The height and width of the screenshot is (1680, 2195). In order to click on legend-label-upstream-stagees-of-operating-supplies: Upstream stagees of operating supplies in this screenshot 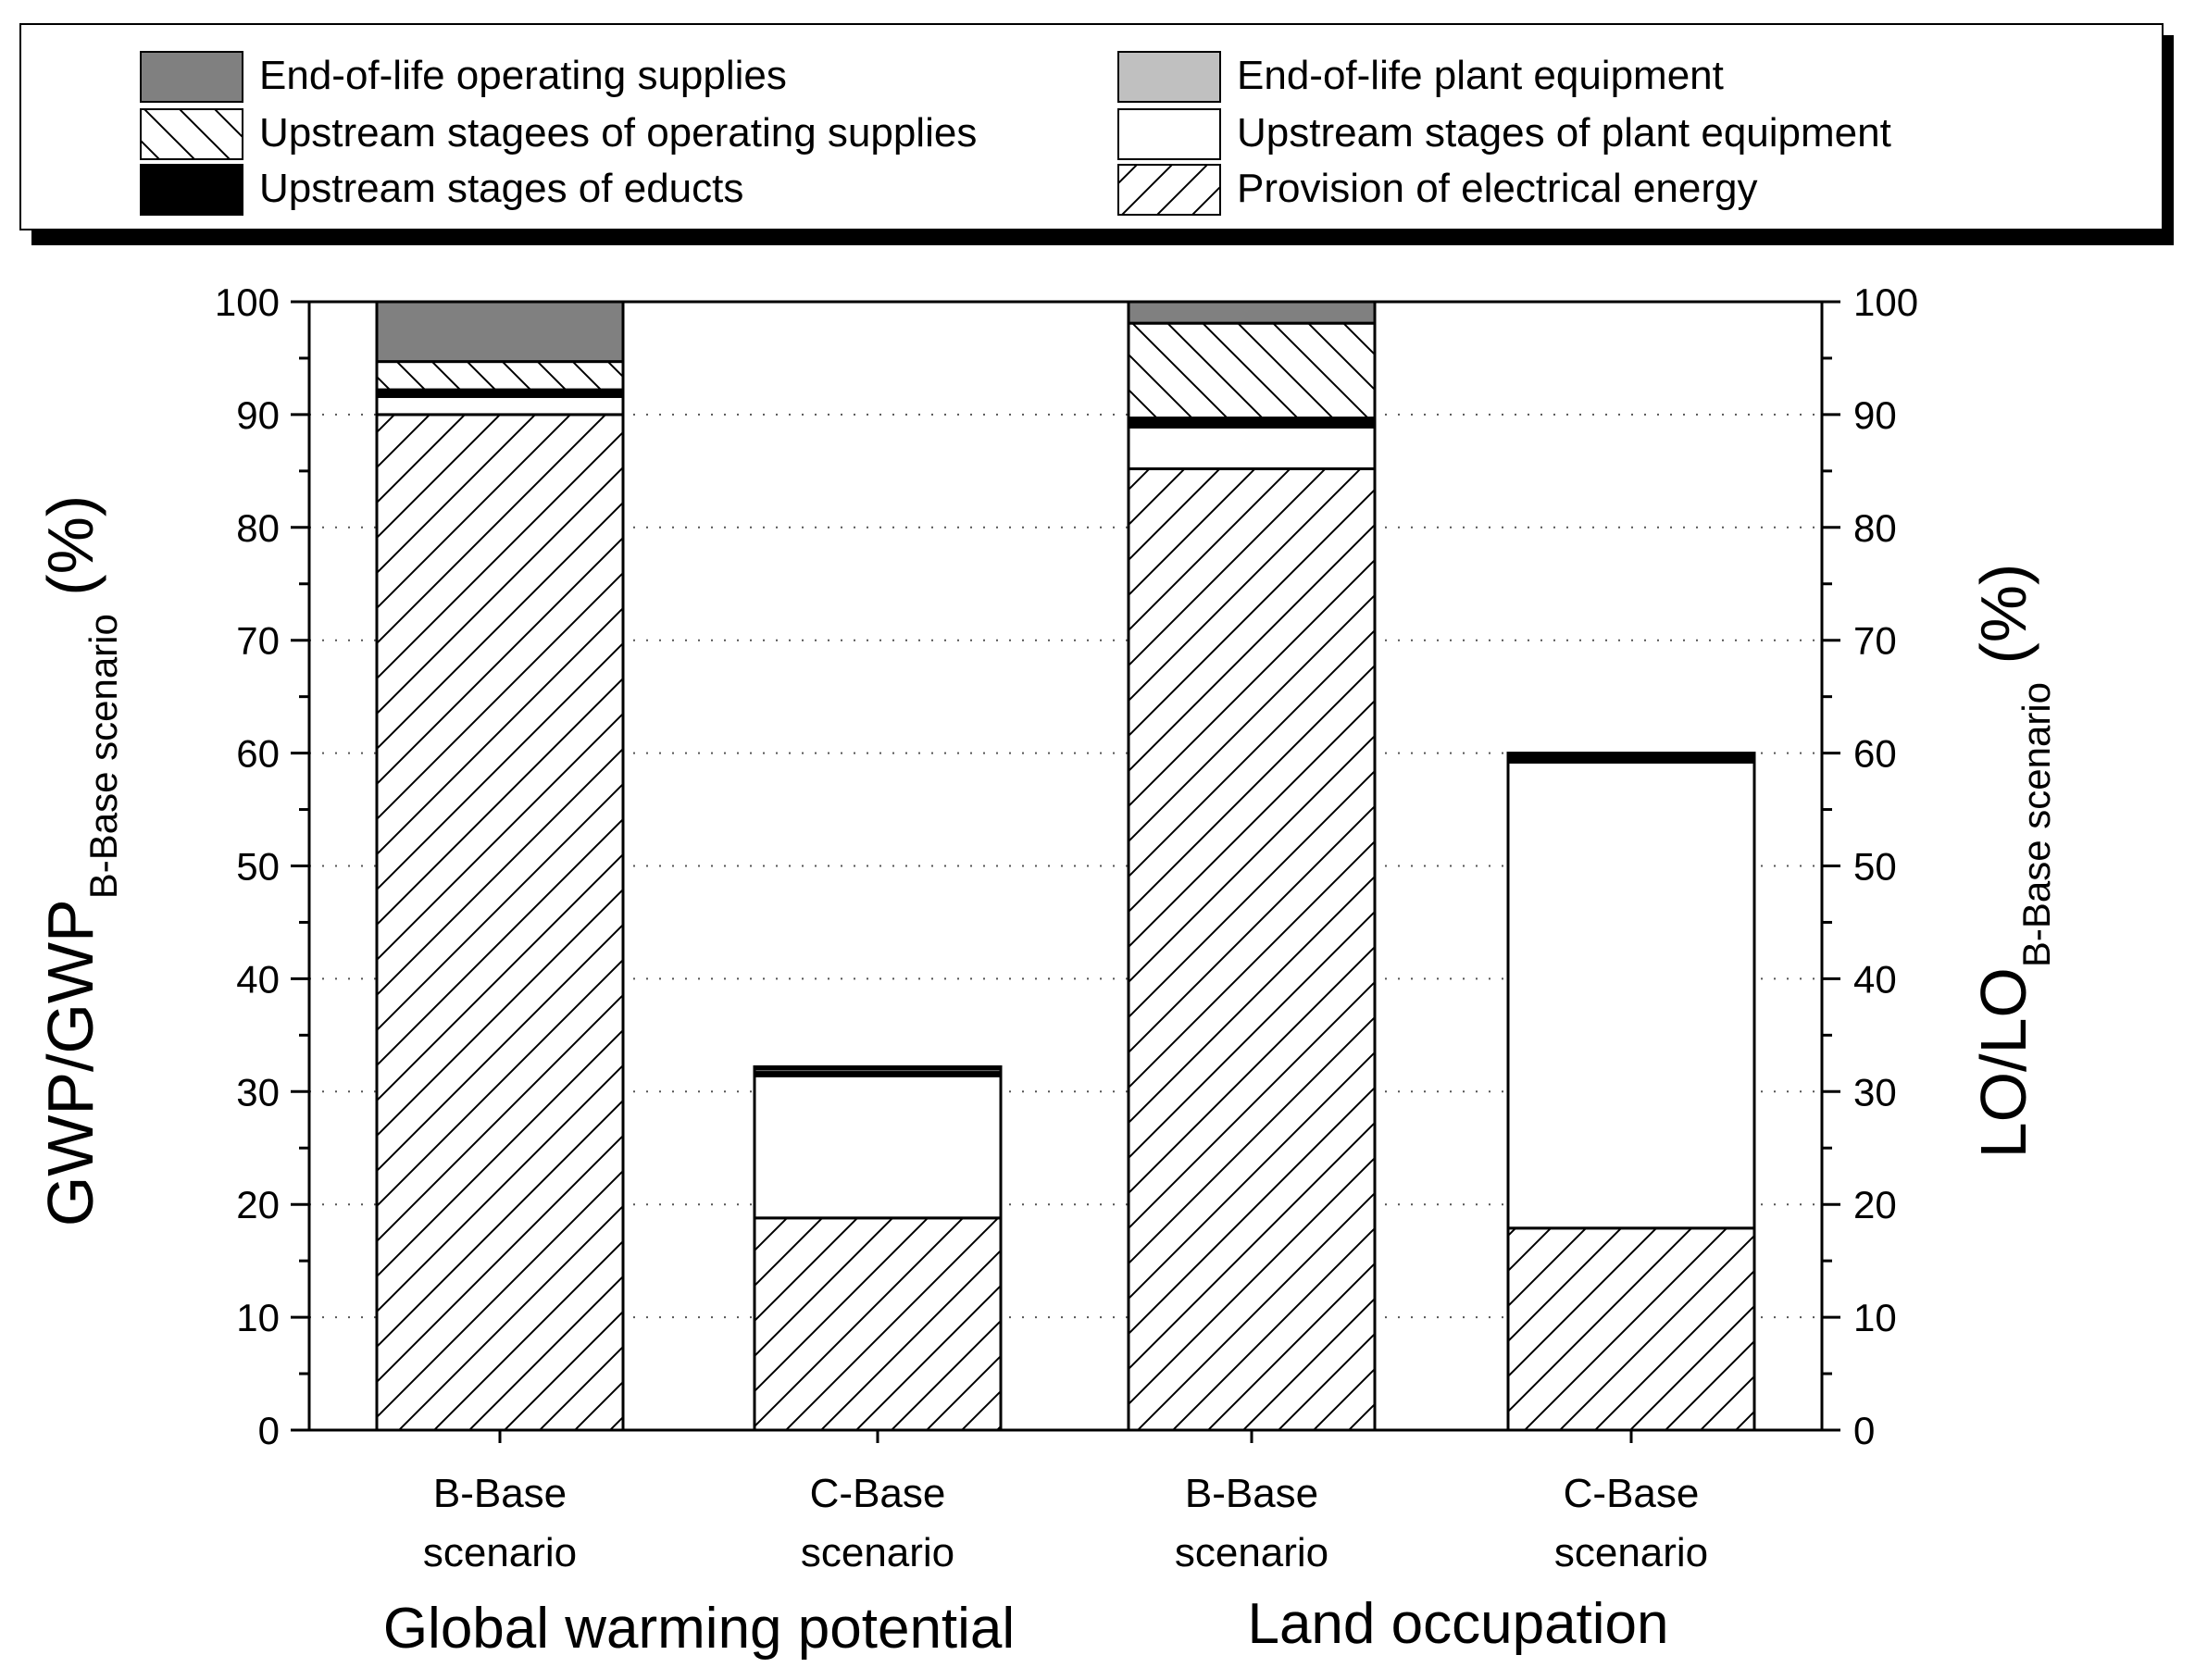, I will do `click(618, 133)`.